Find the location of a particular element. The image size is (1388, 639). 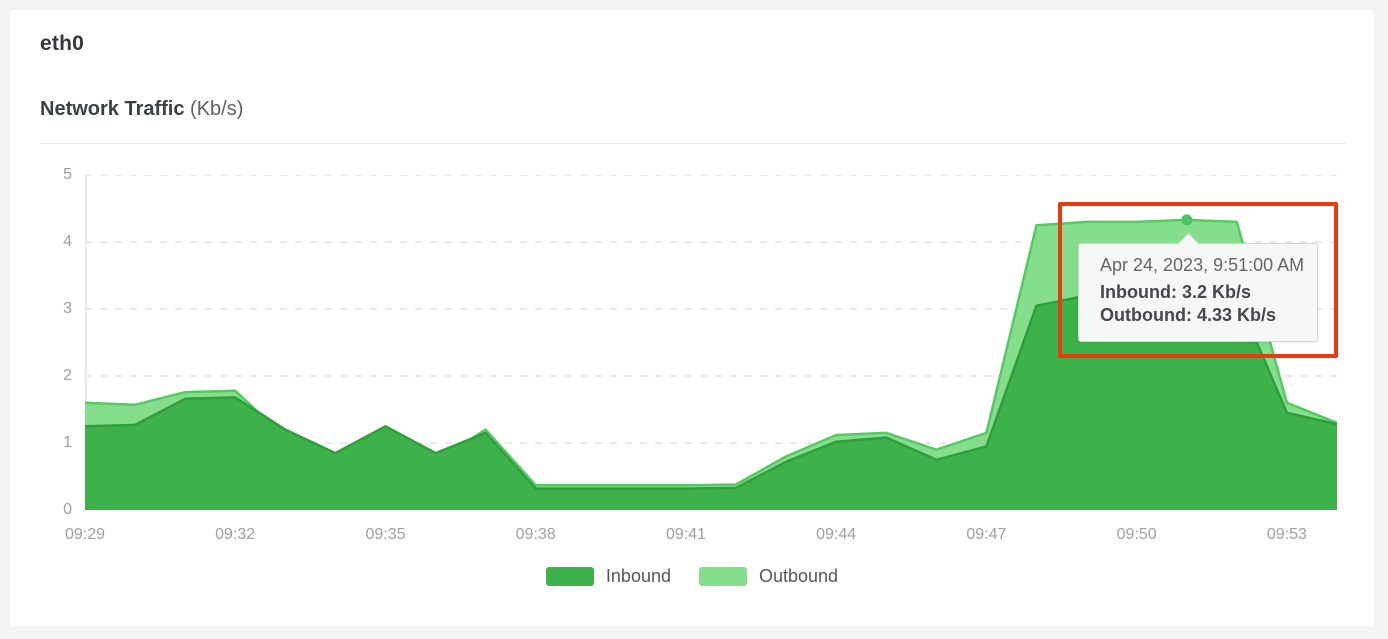

x-tick-label: 09:50 is located at coordinates (1136, 534).